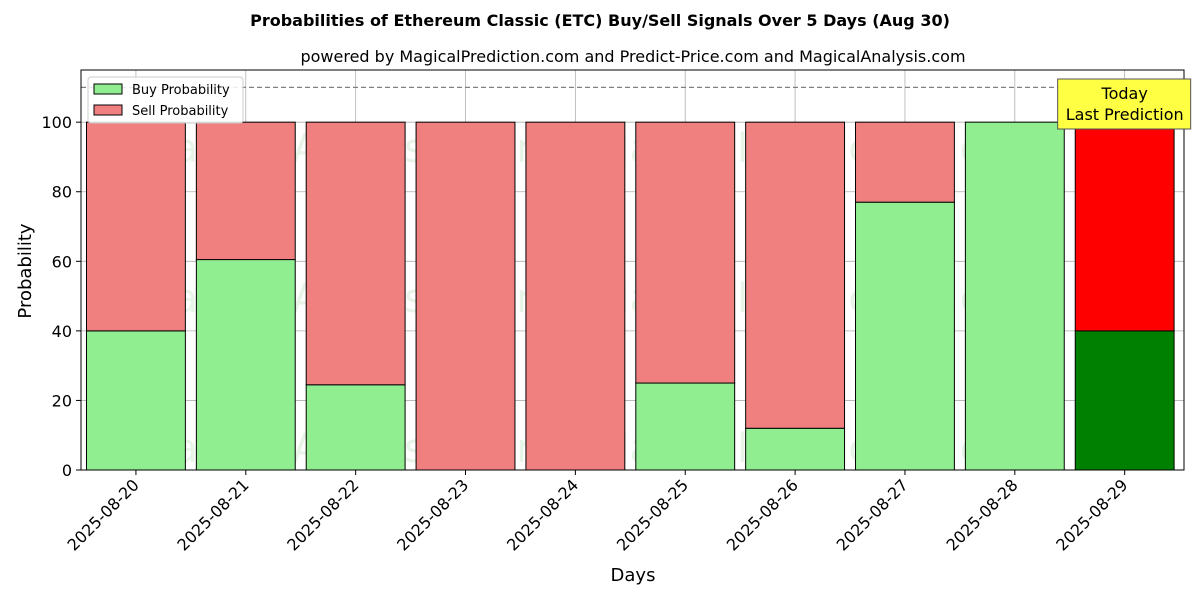 The height and width of the screenshot is (600, 1200). I want to click on x-tick-label-2: 2025-08-22, so click(322, 514).